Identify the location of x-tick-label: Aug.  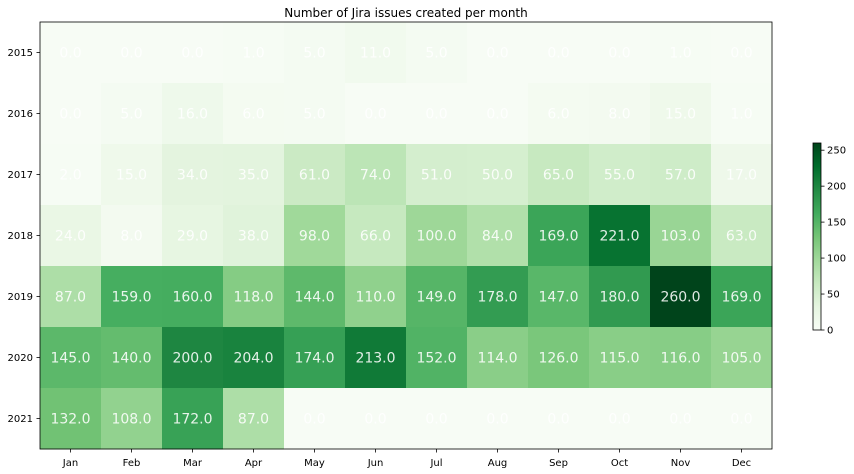
(498, 463).